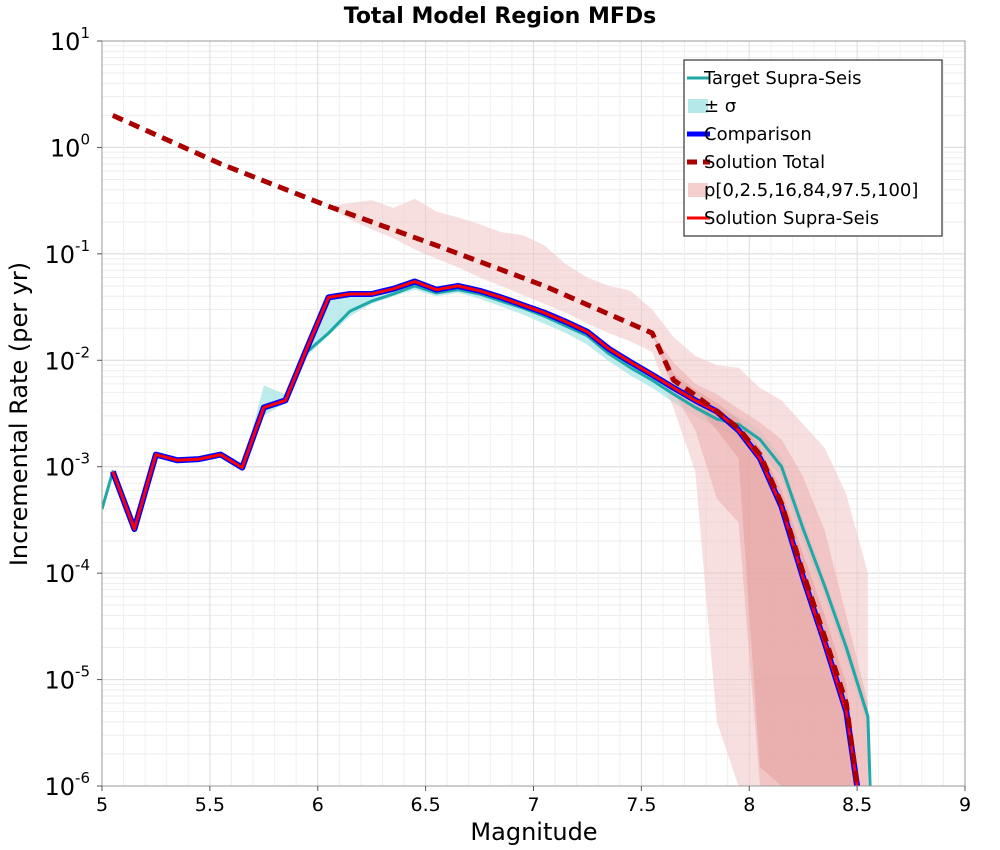 This screenshot has width=1000, height=850. What do you see at coordinates (67, 785) in the screenshot?
I see `y-tick-label: 10⁻⁶` at bounding box center [67, 785].